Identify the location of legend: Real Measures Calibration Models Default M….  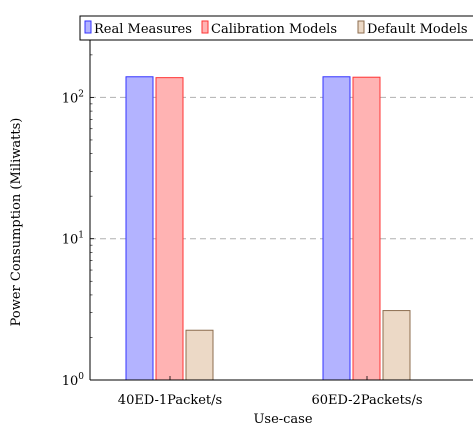
(276, 28).